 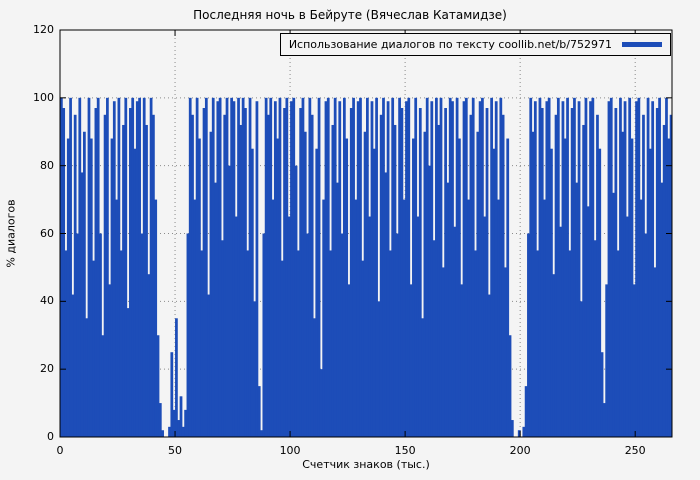 What do you see at coordinates (175, 450) in the screenshot?
I see `x-tick-label: 50` at bounding box center [175, 450].